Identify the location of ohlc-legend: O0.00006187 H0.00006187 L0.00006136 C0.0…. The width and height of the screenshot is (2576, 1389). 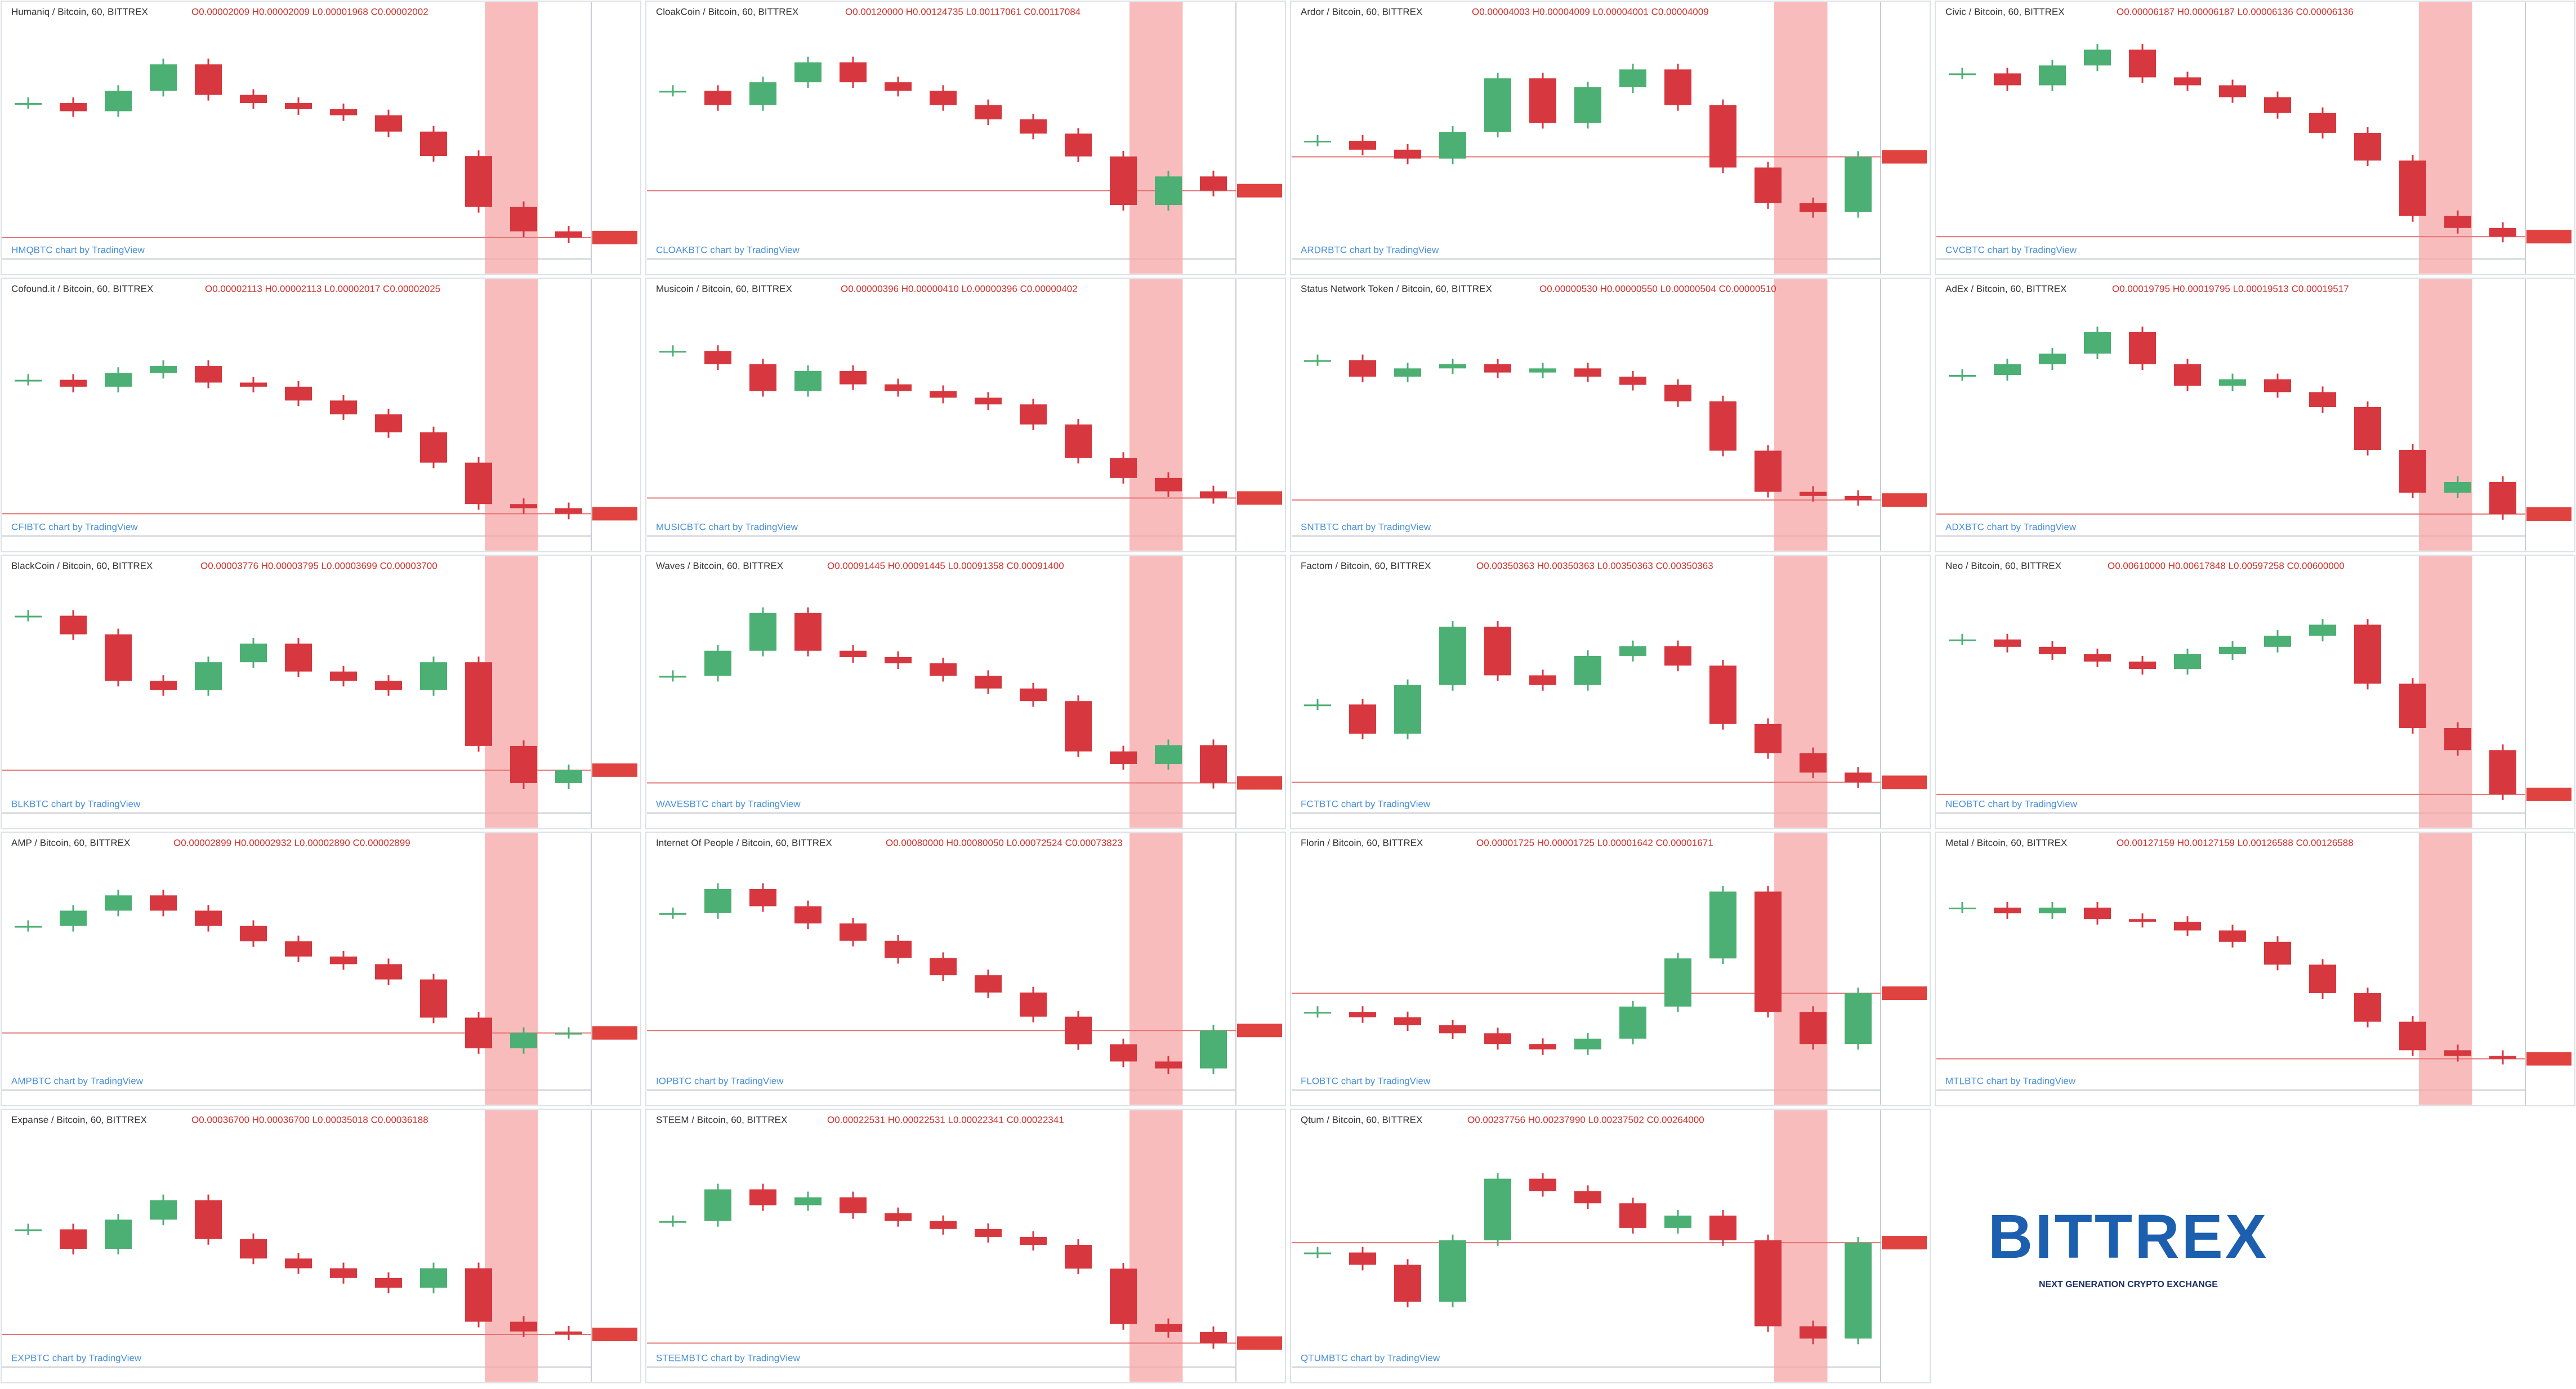
(2235, 11).